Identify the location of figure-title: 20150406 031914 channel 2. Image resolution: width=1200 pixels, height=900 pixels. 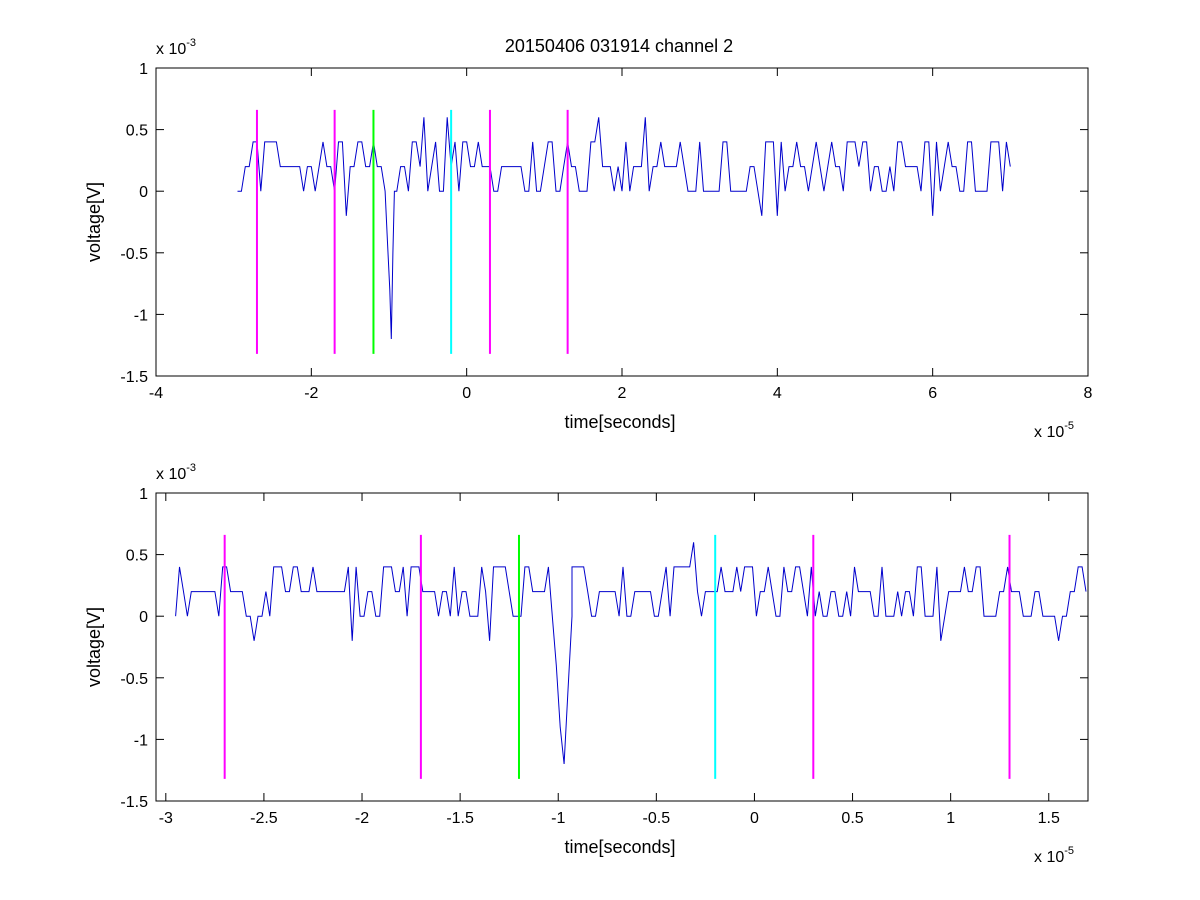
(619, 46).